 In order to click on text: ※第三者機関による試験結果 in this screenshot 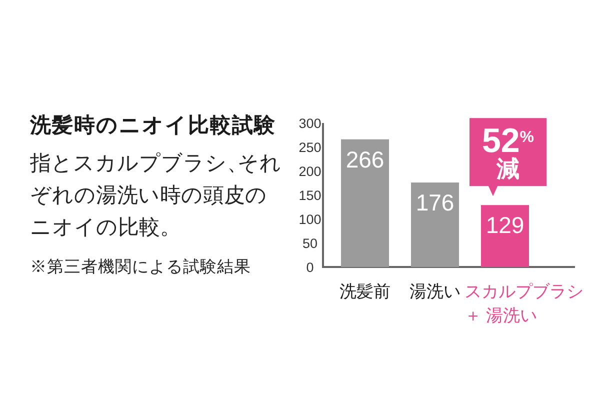, I will do `click(140, 266)`.